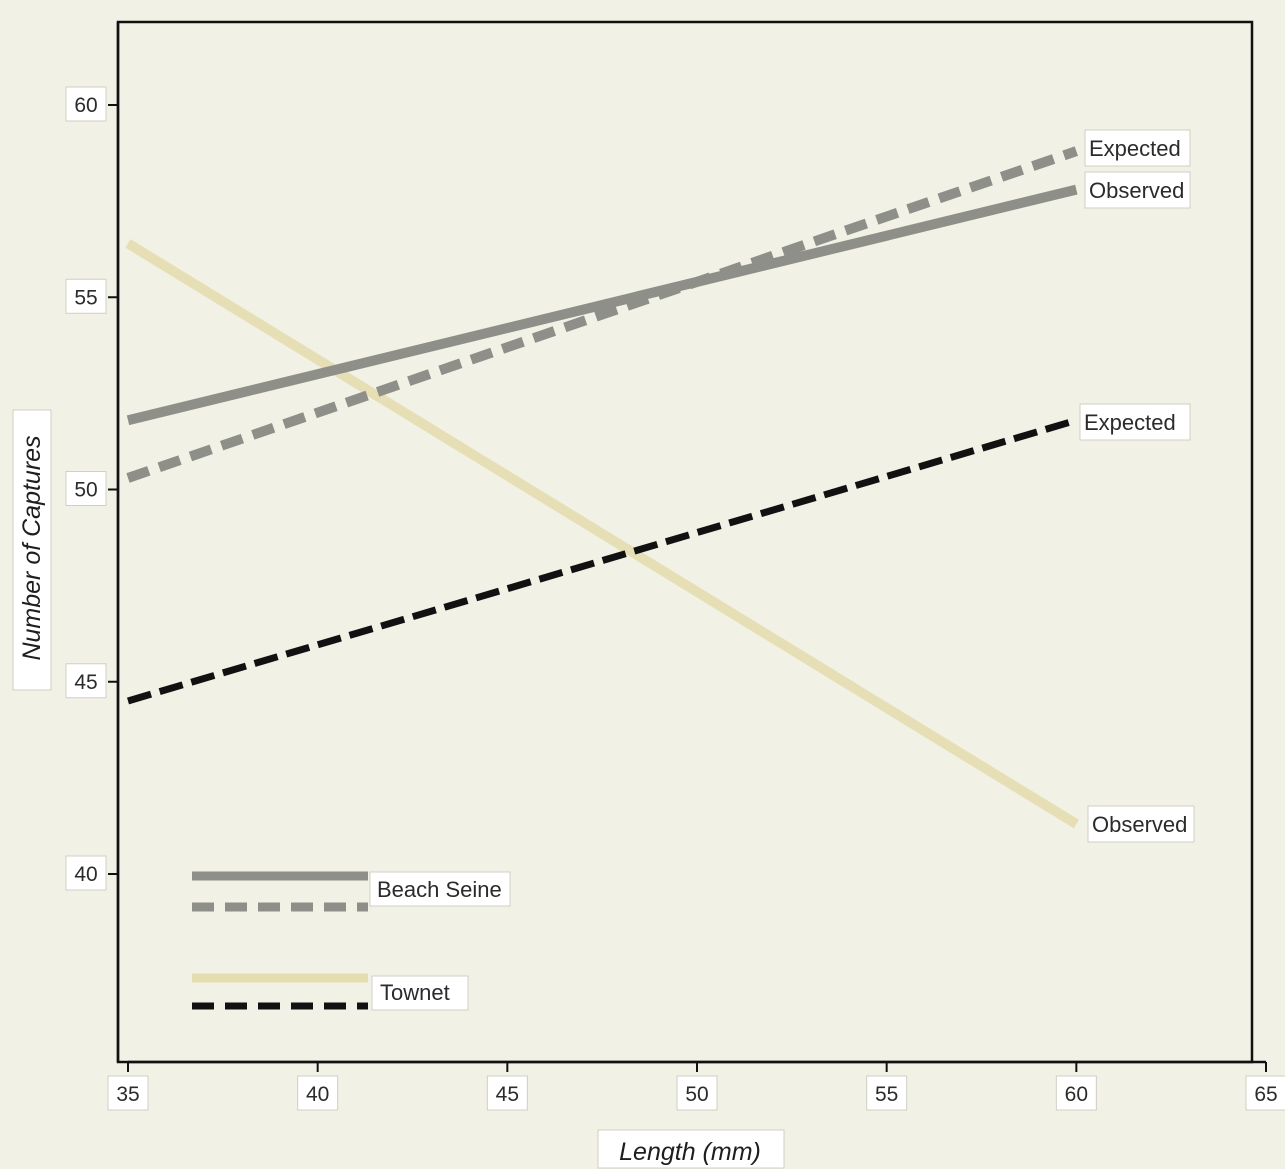  I want to click on end-label-townet-observed: Observed, so click(1139, 824).